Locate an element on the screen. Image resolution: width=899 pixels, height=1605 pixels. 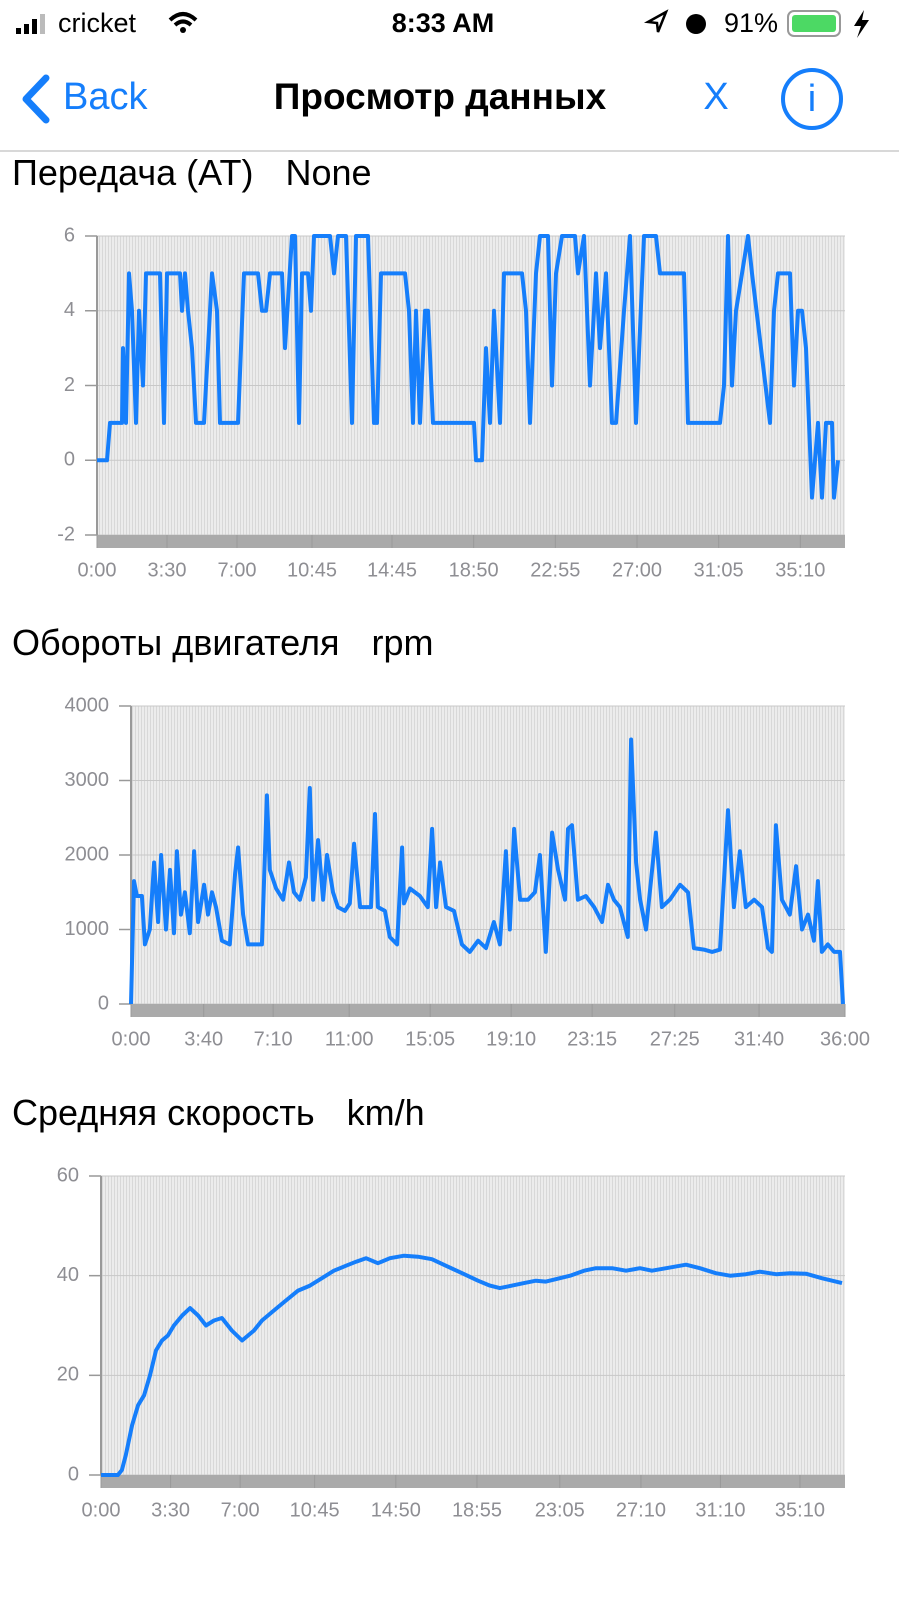
chart-title: Обороты двигателя rpm is located at coordinates (222, 642).